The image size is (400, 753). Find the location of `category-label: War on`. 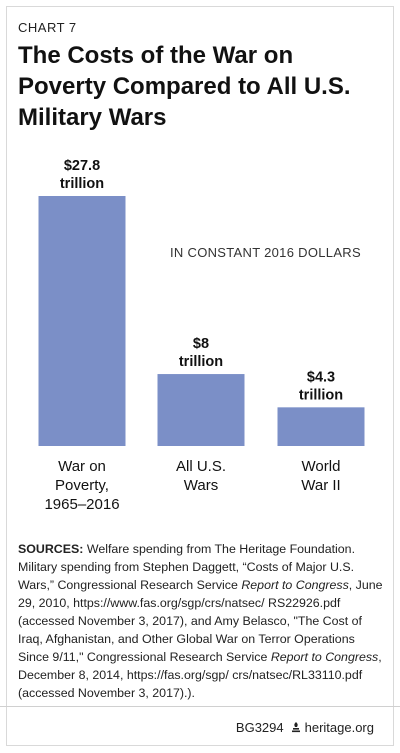

category-label: War on is located at coordinates (82, 466).